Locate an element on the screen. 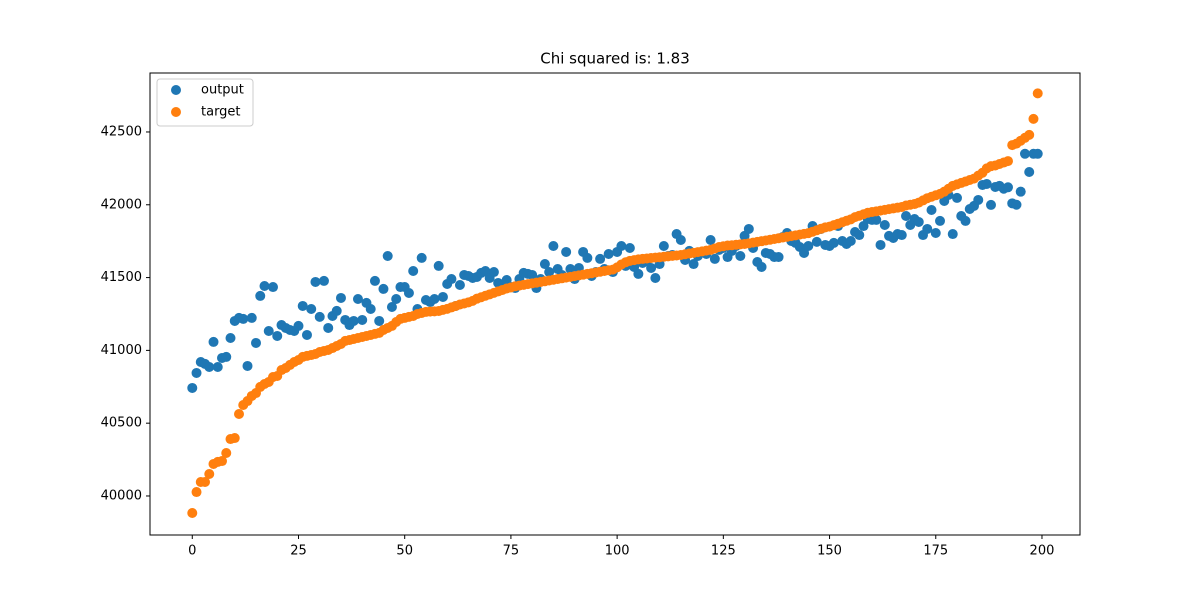  x-tick-label: 150 is located at coordinates (829, 551).